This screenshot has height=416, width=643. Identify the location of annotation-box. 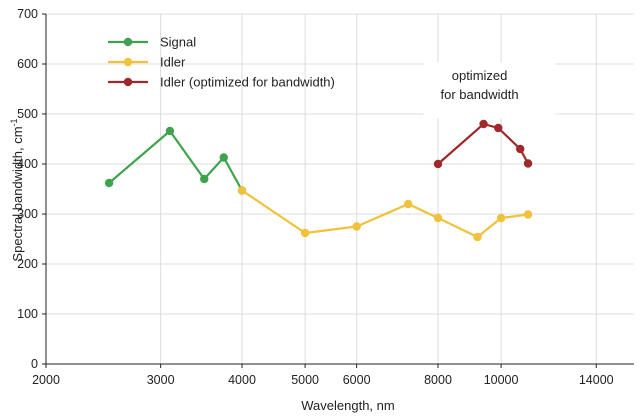
(489, 90).